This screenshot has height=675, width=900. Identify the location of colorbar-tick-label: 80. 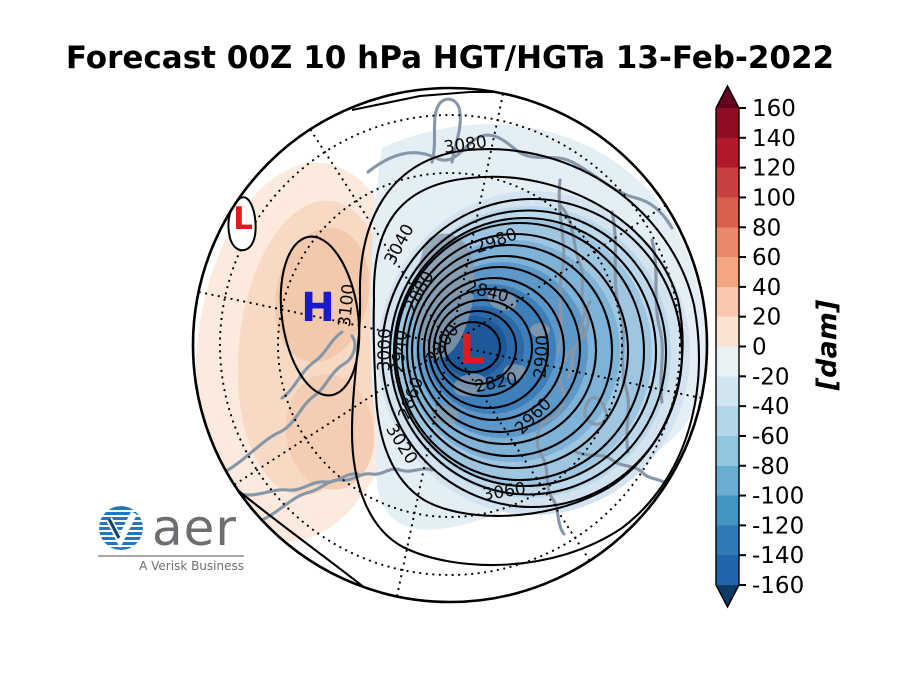
(766, 228).